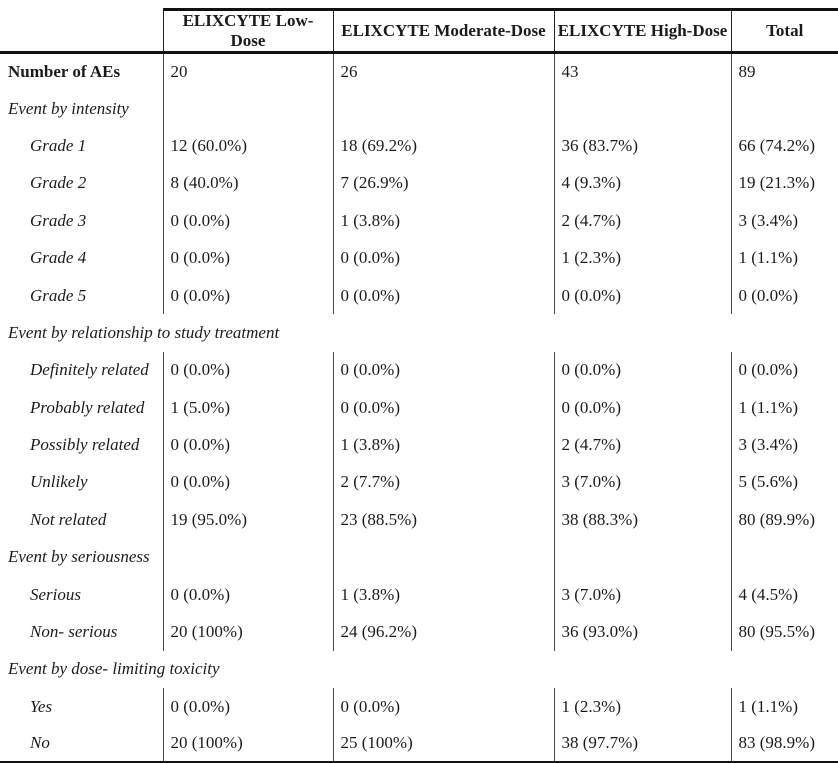 The image size is (838, 763). What do you see at coordinates (642, 146) in the screenshot?
I see `cell-high-dose: 36 (83.7%)` at bounding box center [642, 146].